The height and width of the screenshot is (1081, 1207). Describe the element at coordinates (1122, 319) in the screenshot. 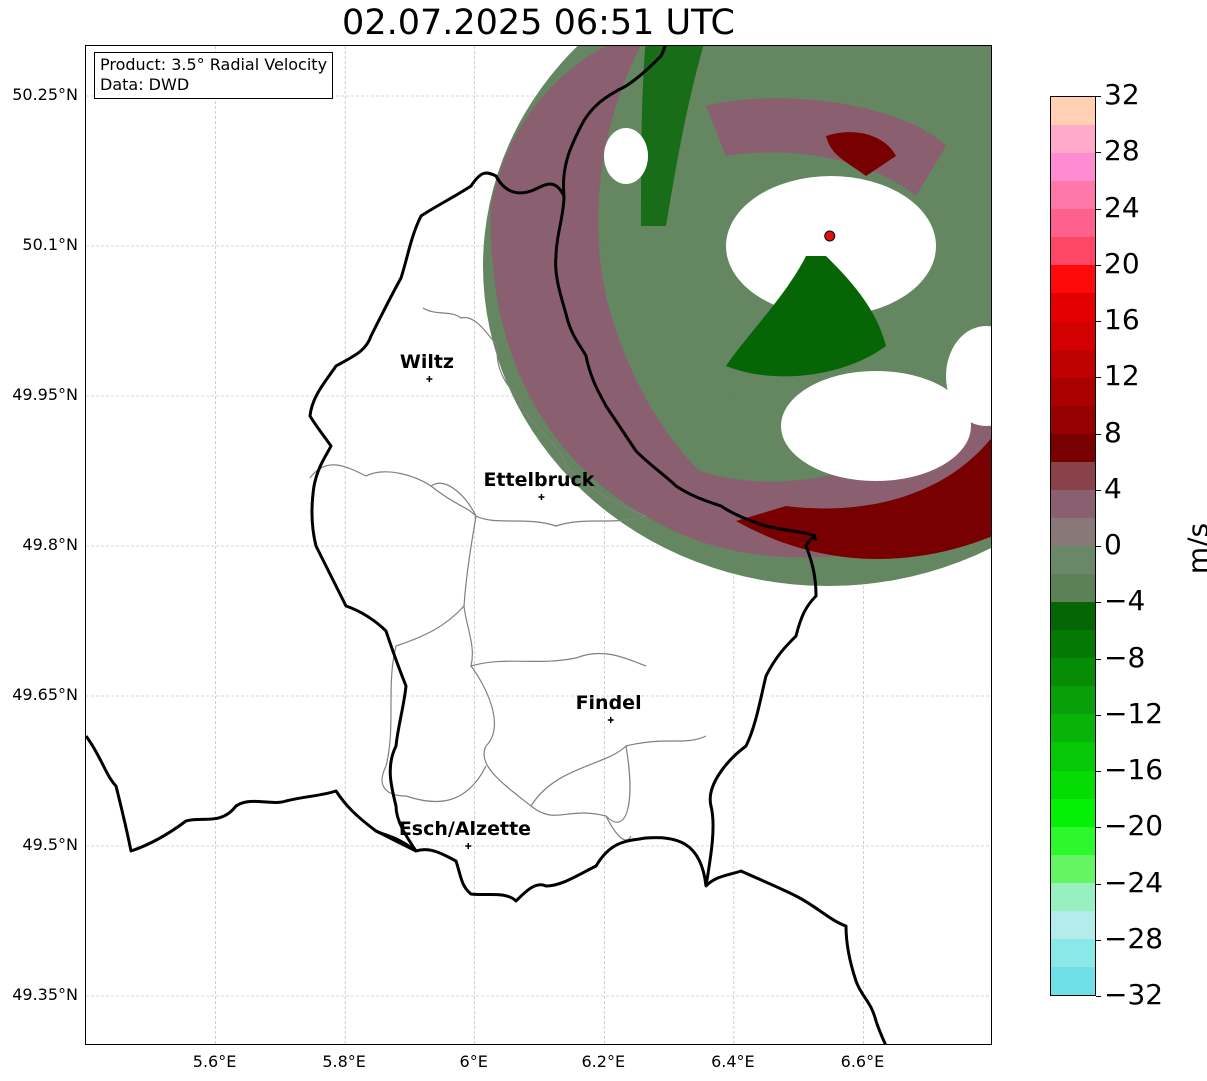

I see `colorbar-tick-label: 16` at that location.